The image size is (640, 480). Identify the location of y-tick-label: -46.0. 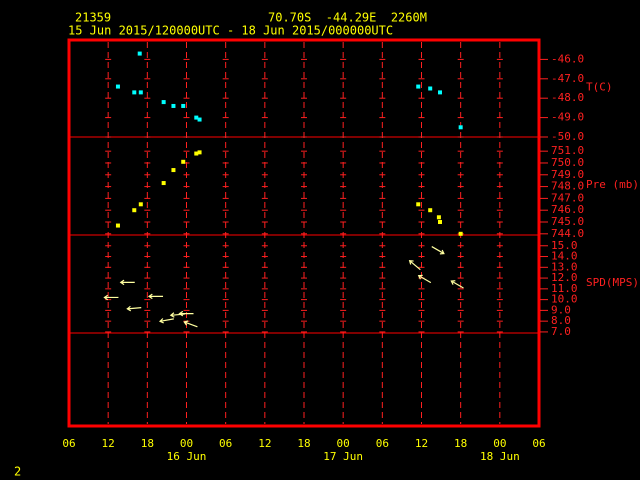
(567, 58).